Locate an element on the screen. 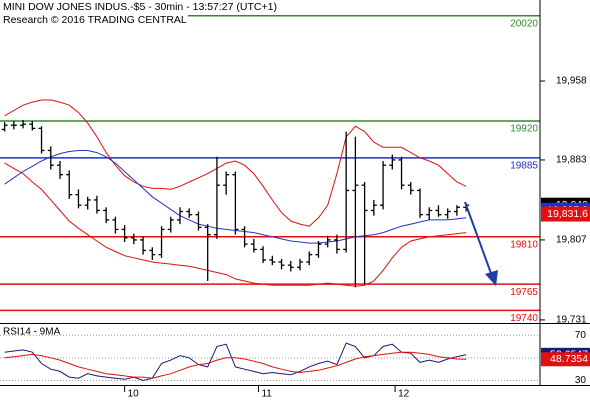 The image size is (590, 400). level-label: 19810 is located at coordinates (524, 244).